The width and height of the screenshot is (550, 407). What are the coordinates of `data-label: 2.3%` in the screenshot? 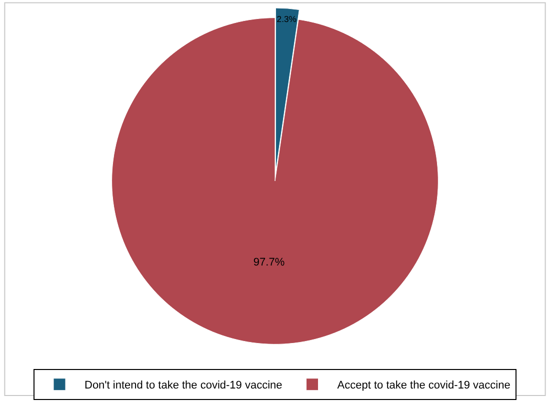 It's located at (286, 19).